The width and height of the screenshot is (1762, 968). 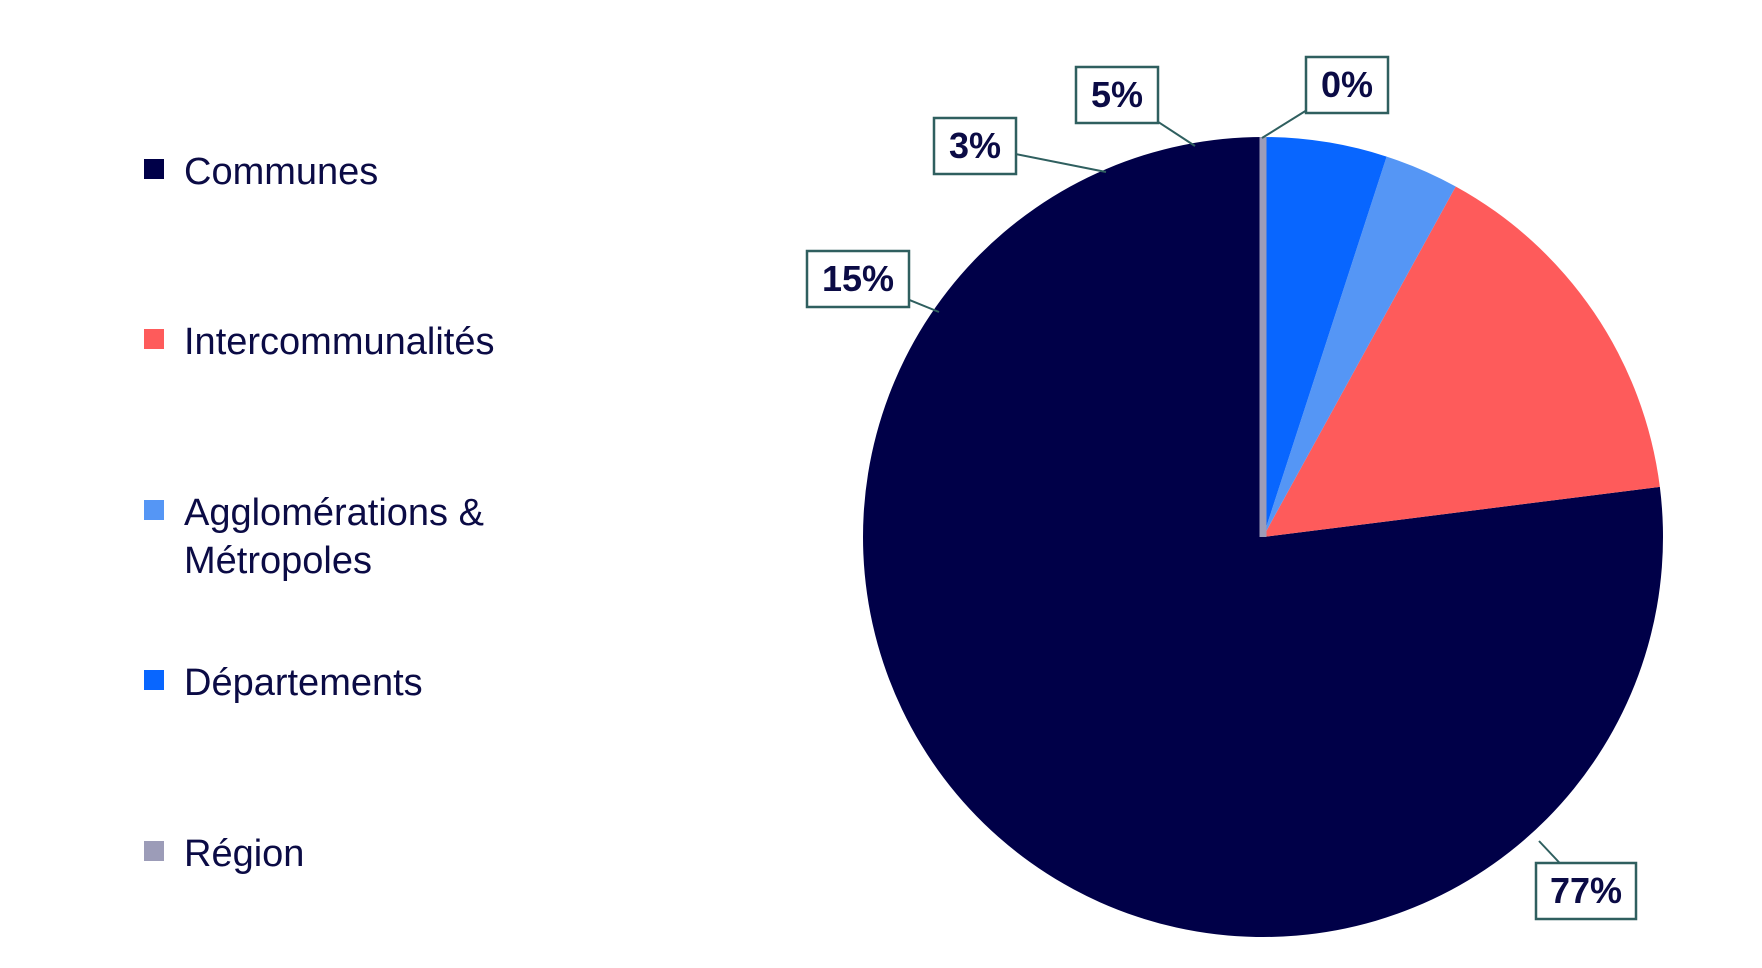 What do you see at coordinates (1176, 133) in the screenshot?
I see `leader-line-departements` at bounding box center [1176, 133].